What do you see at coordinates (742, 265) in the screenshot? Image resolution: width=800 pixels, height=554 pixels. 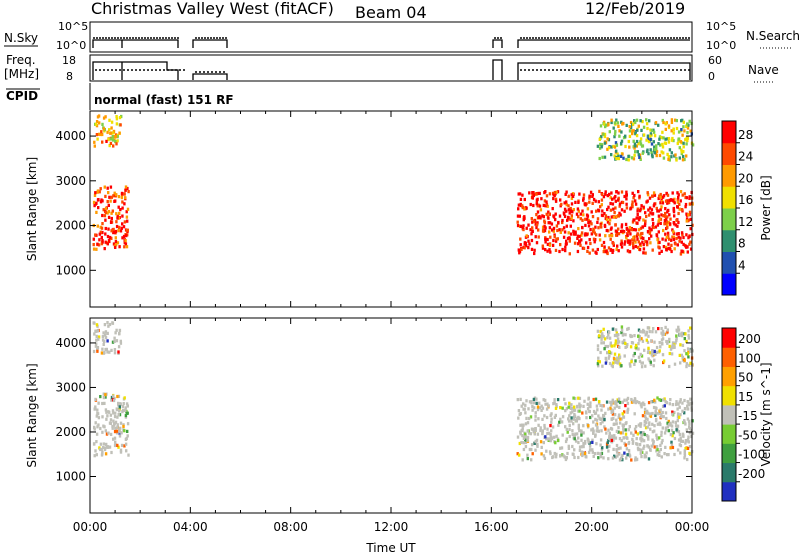 I see `colorbar-tick-label: 4` at bounding box center [742, 265].